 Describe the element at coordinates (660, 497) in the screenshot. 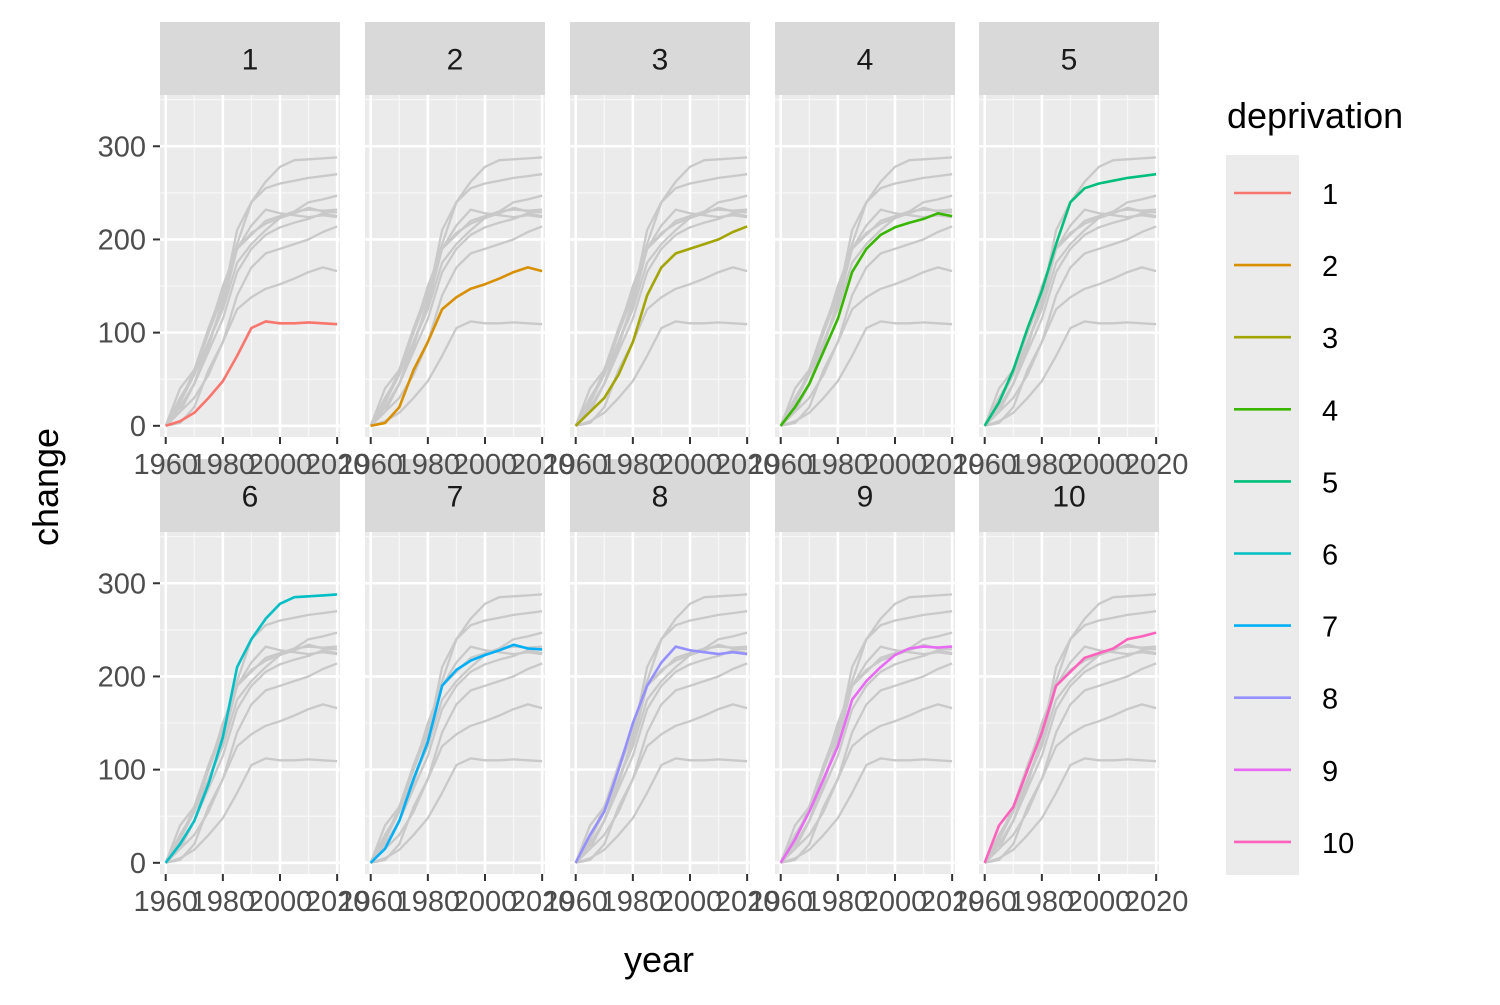

I see `facet-strip-label: 8` at that location.